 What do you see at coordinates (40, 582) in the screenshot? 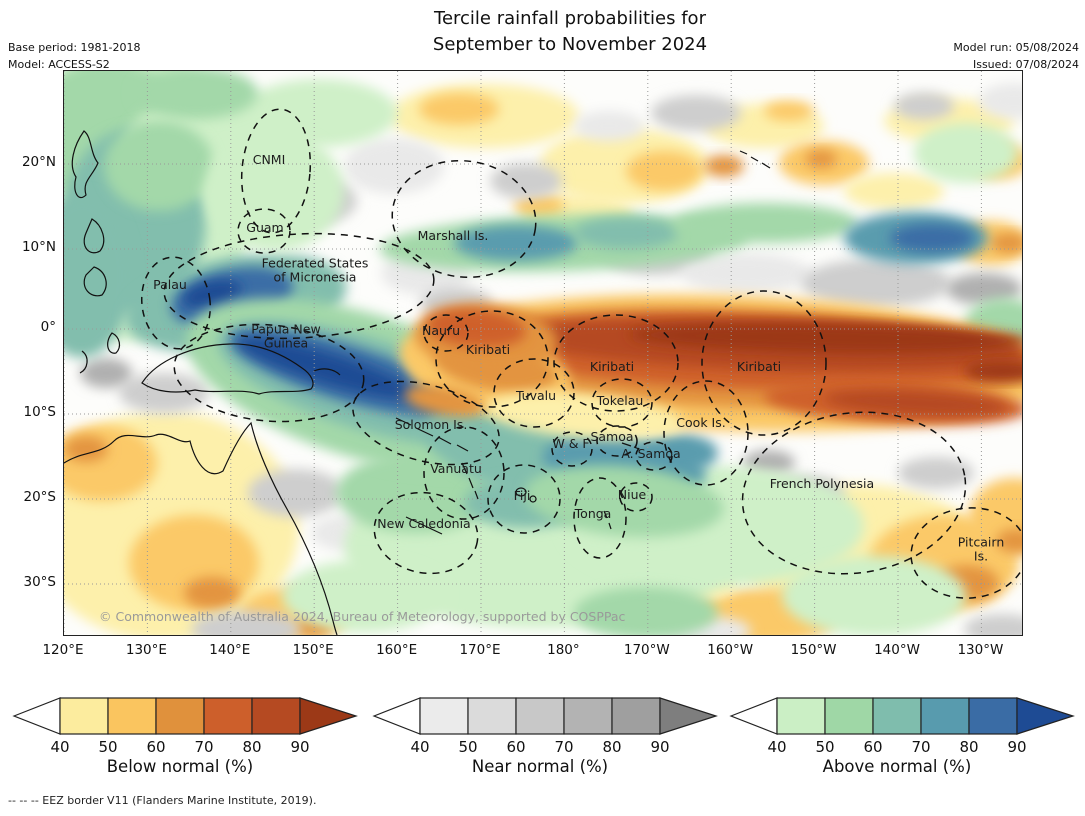
I see `y-tick-30S: 30°S` at bounding box center [40, 582].